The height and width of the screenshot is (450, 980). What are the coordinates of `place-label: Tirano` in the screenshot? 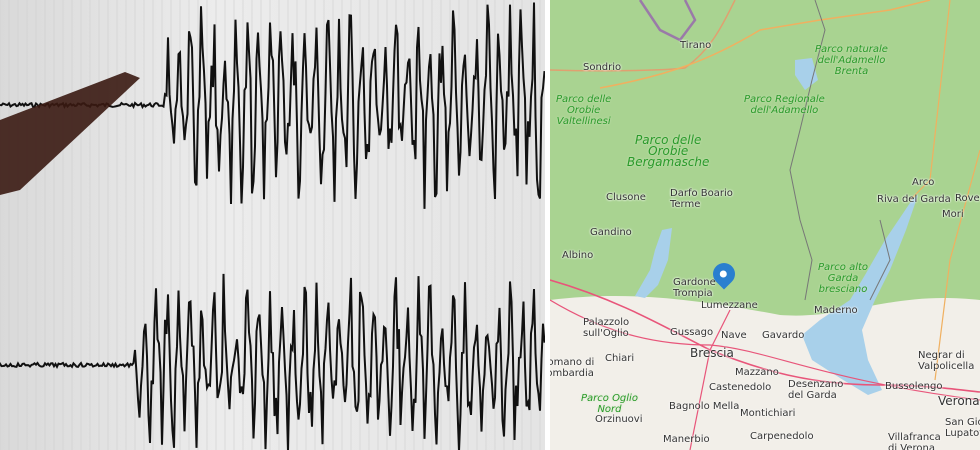 It's located at (696, 45).